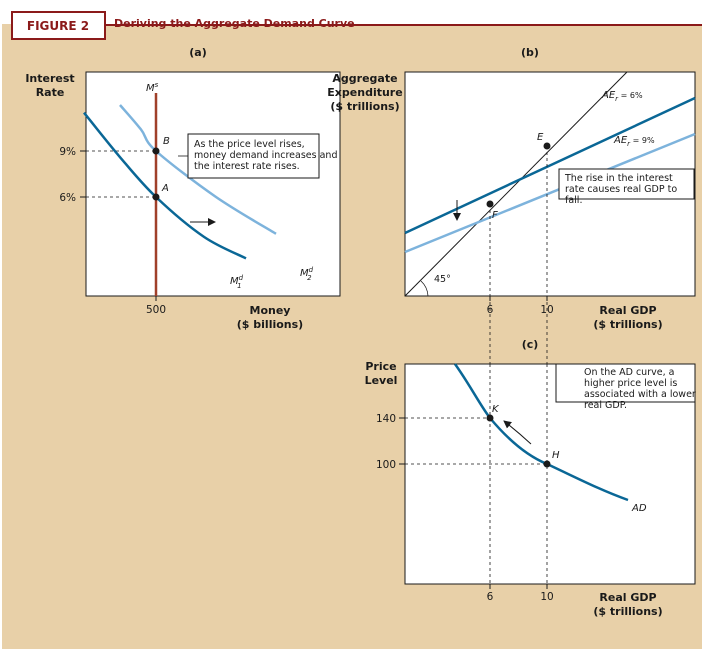 The width and height of the screenshot is (706, 656). Describe the element at coordinates (270, 310) in the screenshot. I see `panel-a-xlabel-line1: Money` at that location.